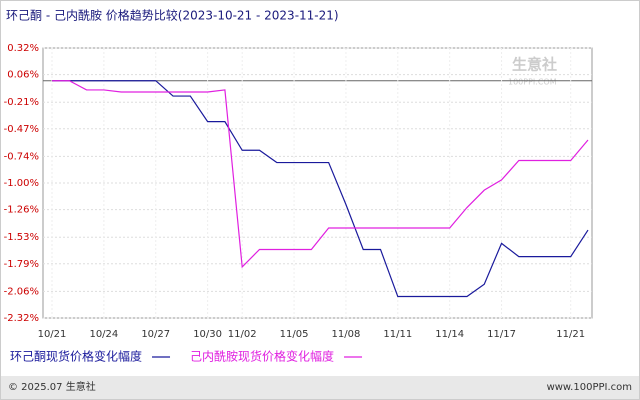 The width and height of the screenshot is (640, 400). Describe the element at coordinates (52, 334) in the screenshot. I see `x-tick-label: 10/21` at that location.